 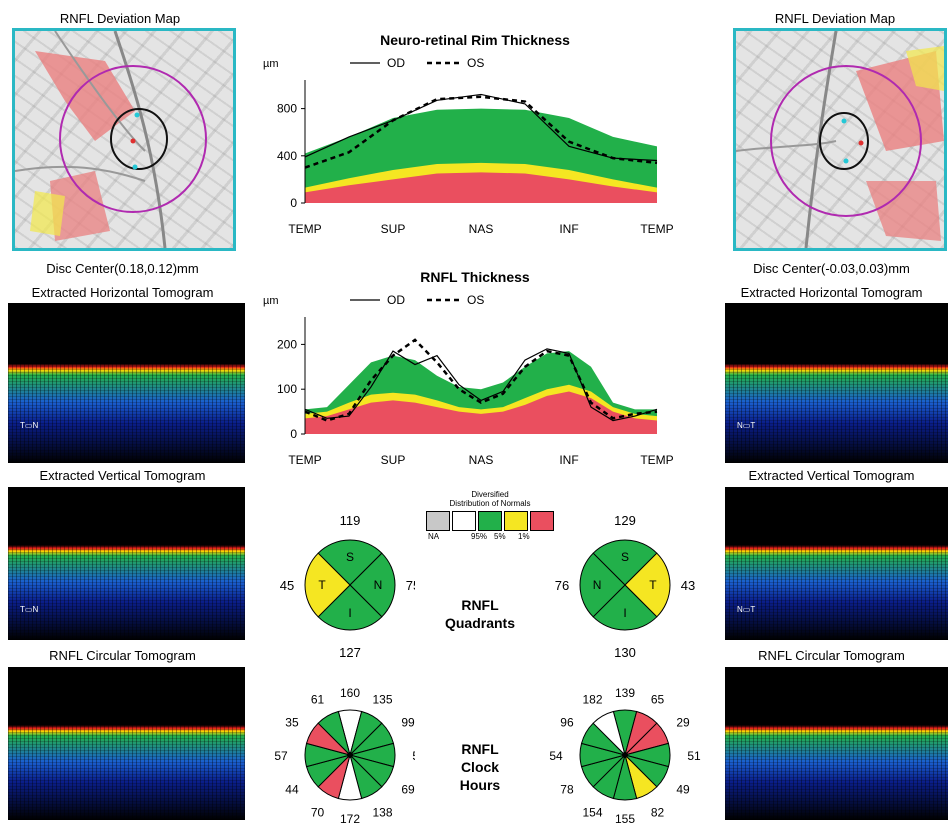 I want to click on legend-title-line2: Distribution of Normals, so click(x=490, y=503).